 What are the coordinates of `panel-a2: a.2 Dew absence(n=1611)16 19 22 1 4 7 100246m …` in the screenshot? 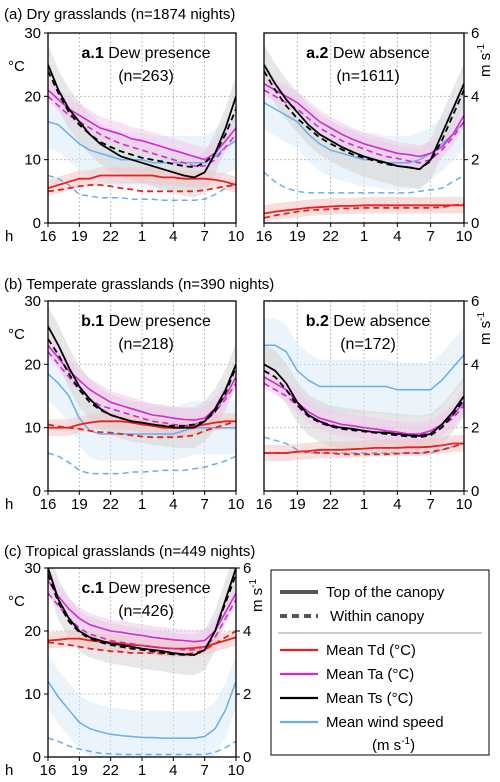 It's located at (375, 135).